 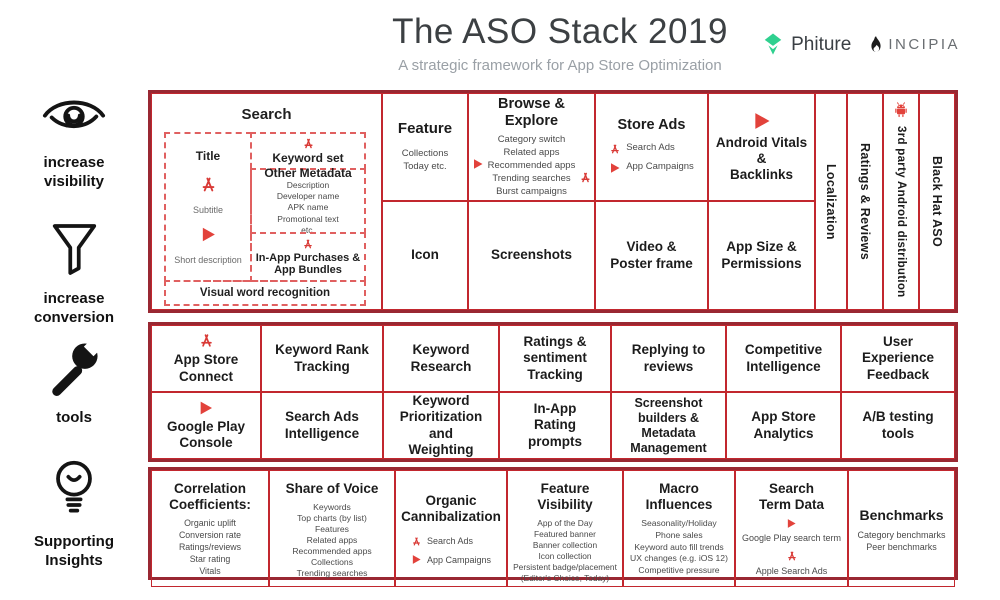 I want to click on google-play-console-box: Google Play Console, so click(x=206, y=425).